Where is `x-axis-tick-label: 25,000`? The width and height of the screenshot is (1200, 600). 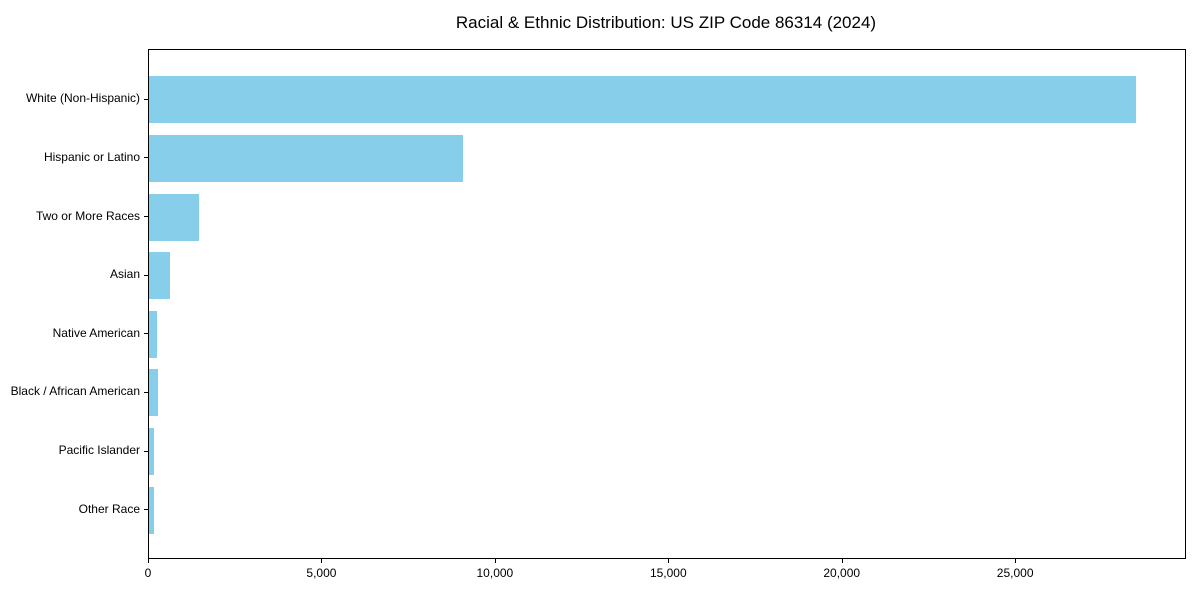 x-axis-tick-label: 25,000 is located at coordinates (1015, 573).